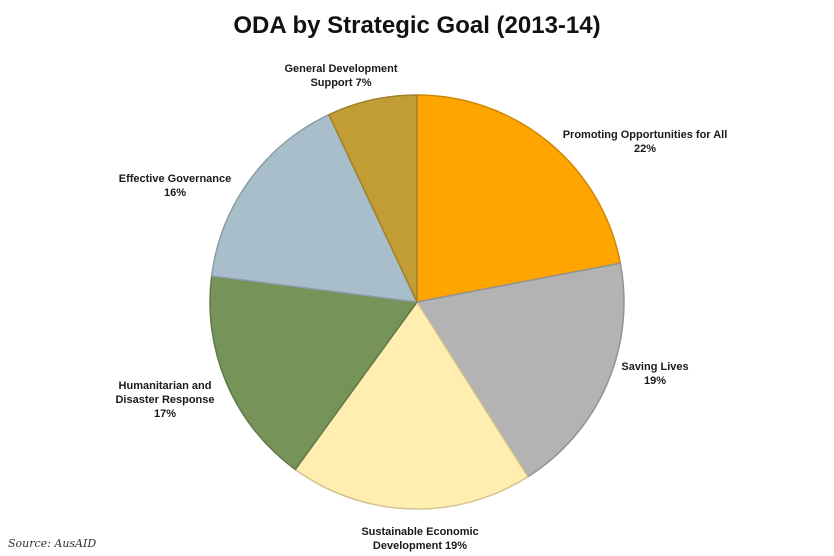 The image size is (834, 556). I want to click on slice-label-line: 17%, so click(165, 414).